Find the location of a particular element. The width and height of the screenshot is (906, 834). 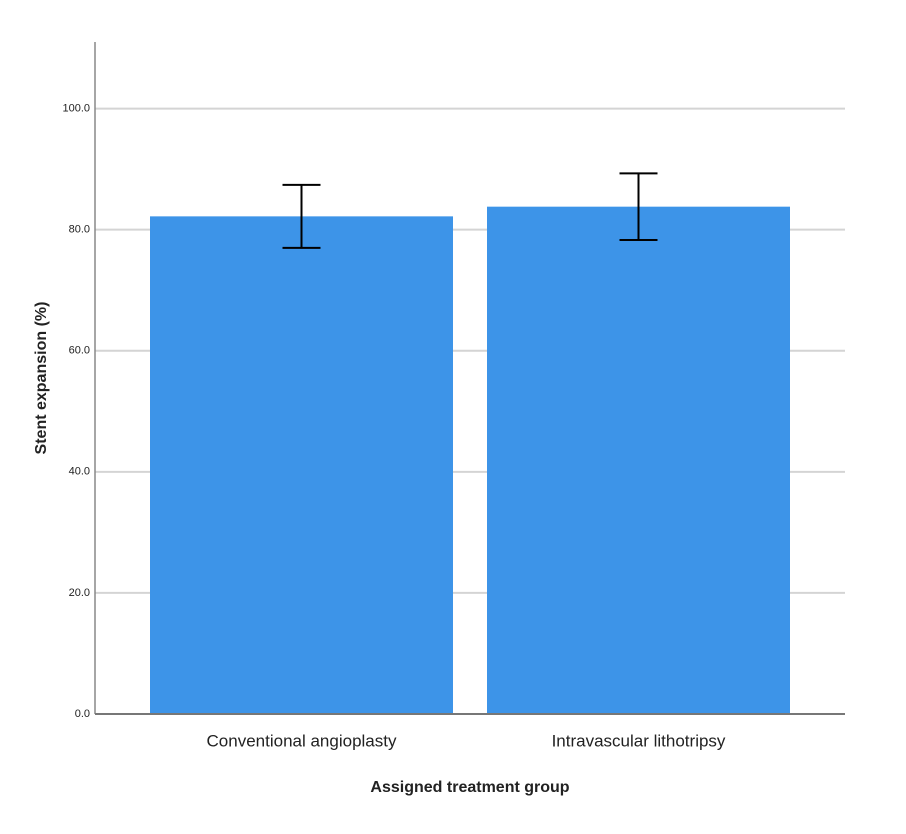

x-axis-title: Assigned treatment group is located at coordinates (469, 787).